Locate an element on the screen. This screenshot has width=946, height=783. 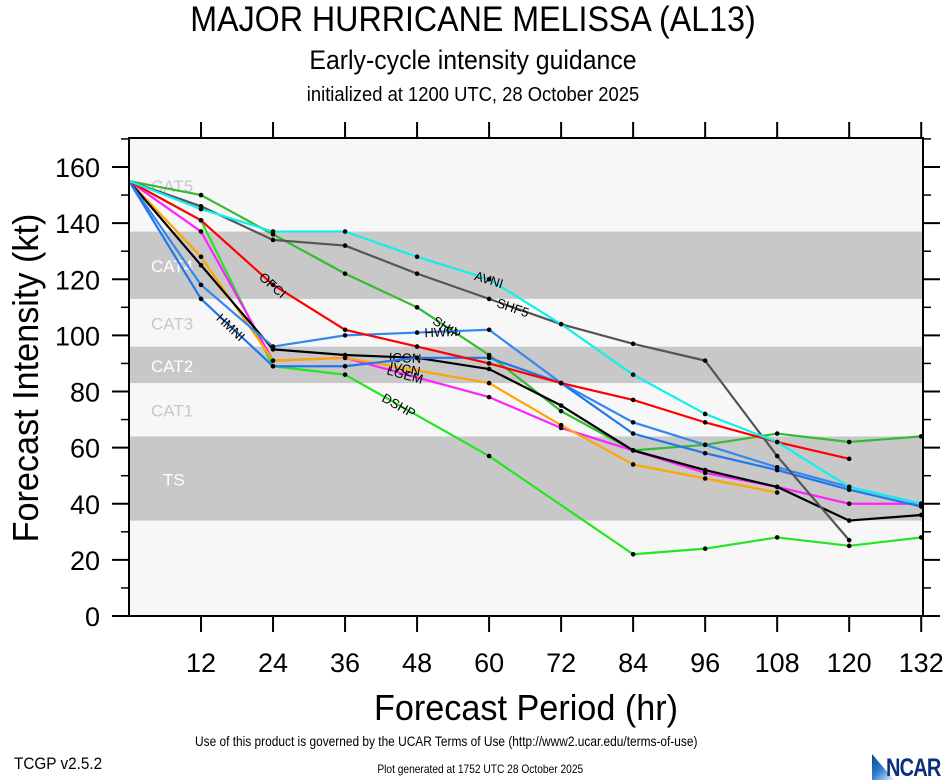
series-label: ICON is located at coordinates (405, 358).